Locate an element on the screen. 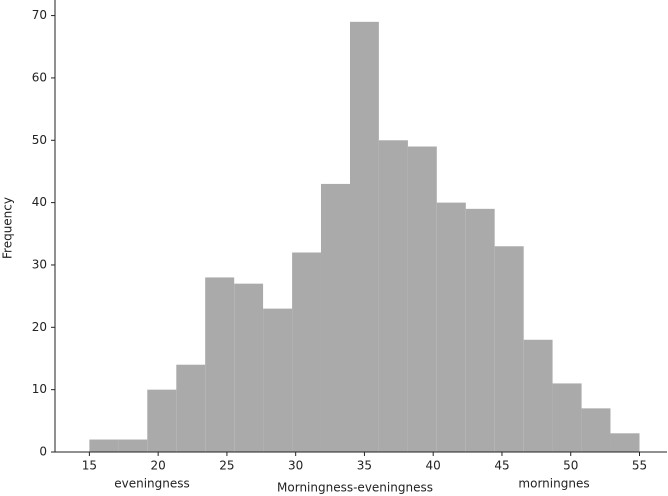 The image size is (668, 496). annotation: morningnes is located at coordinates (553, 484).